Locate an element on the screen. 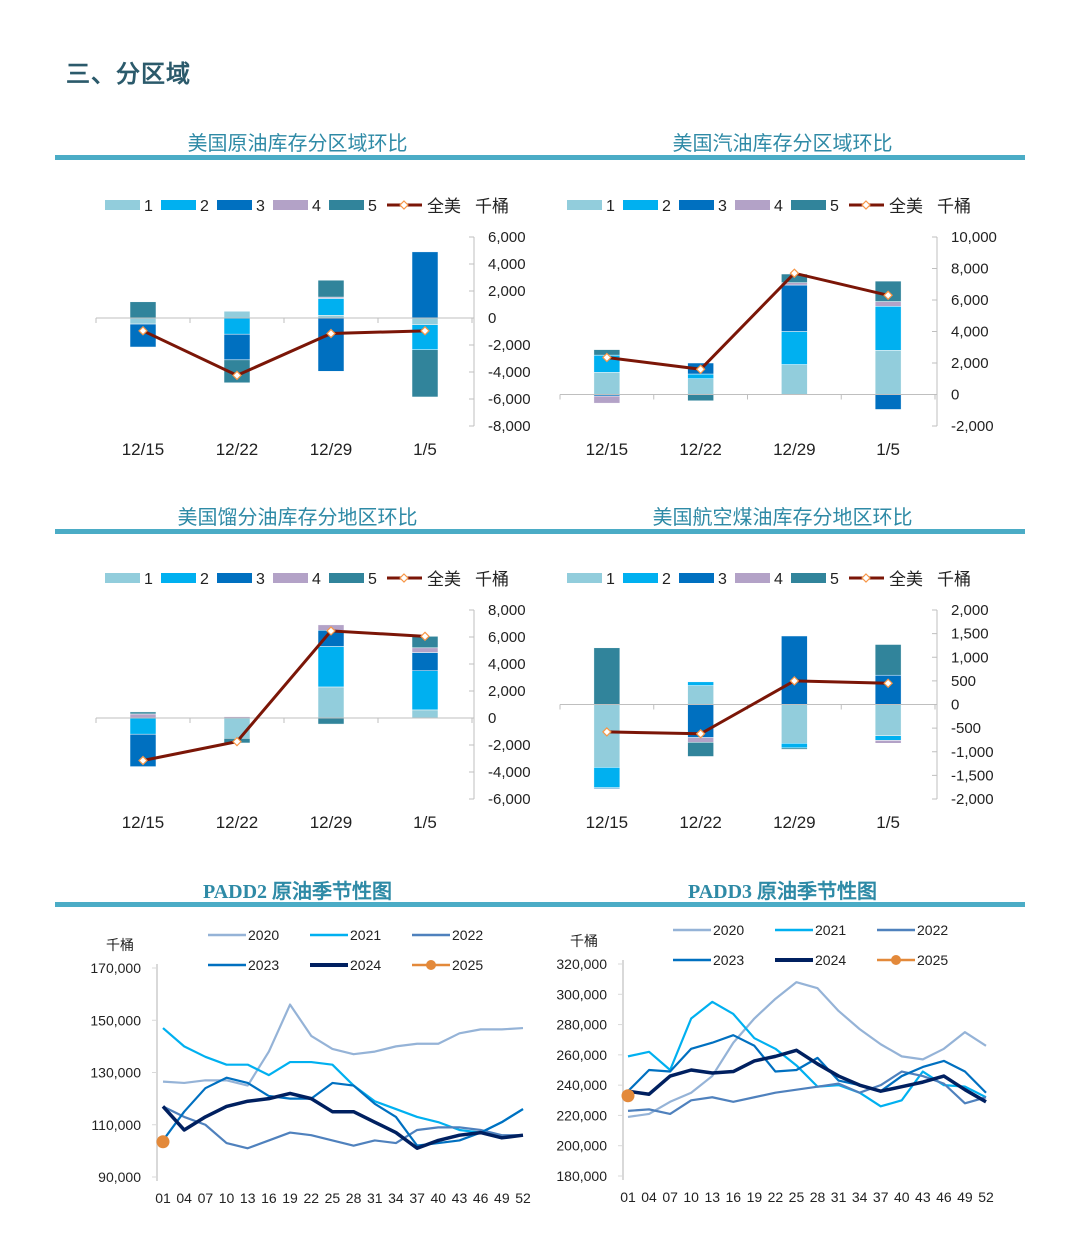 Image resolution: width=1080 pixels, height=1256 pixels. x-tick-label: 16 is located at coordinates (269, 1198).